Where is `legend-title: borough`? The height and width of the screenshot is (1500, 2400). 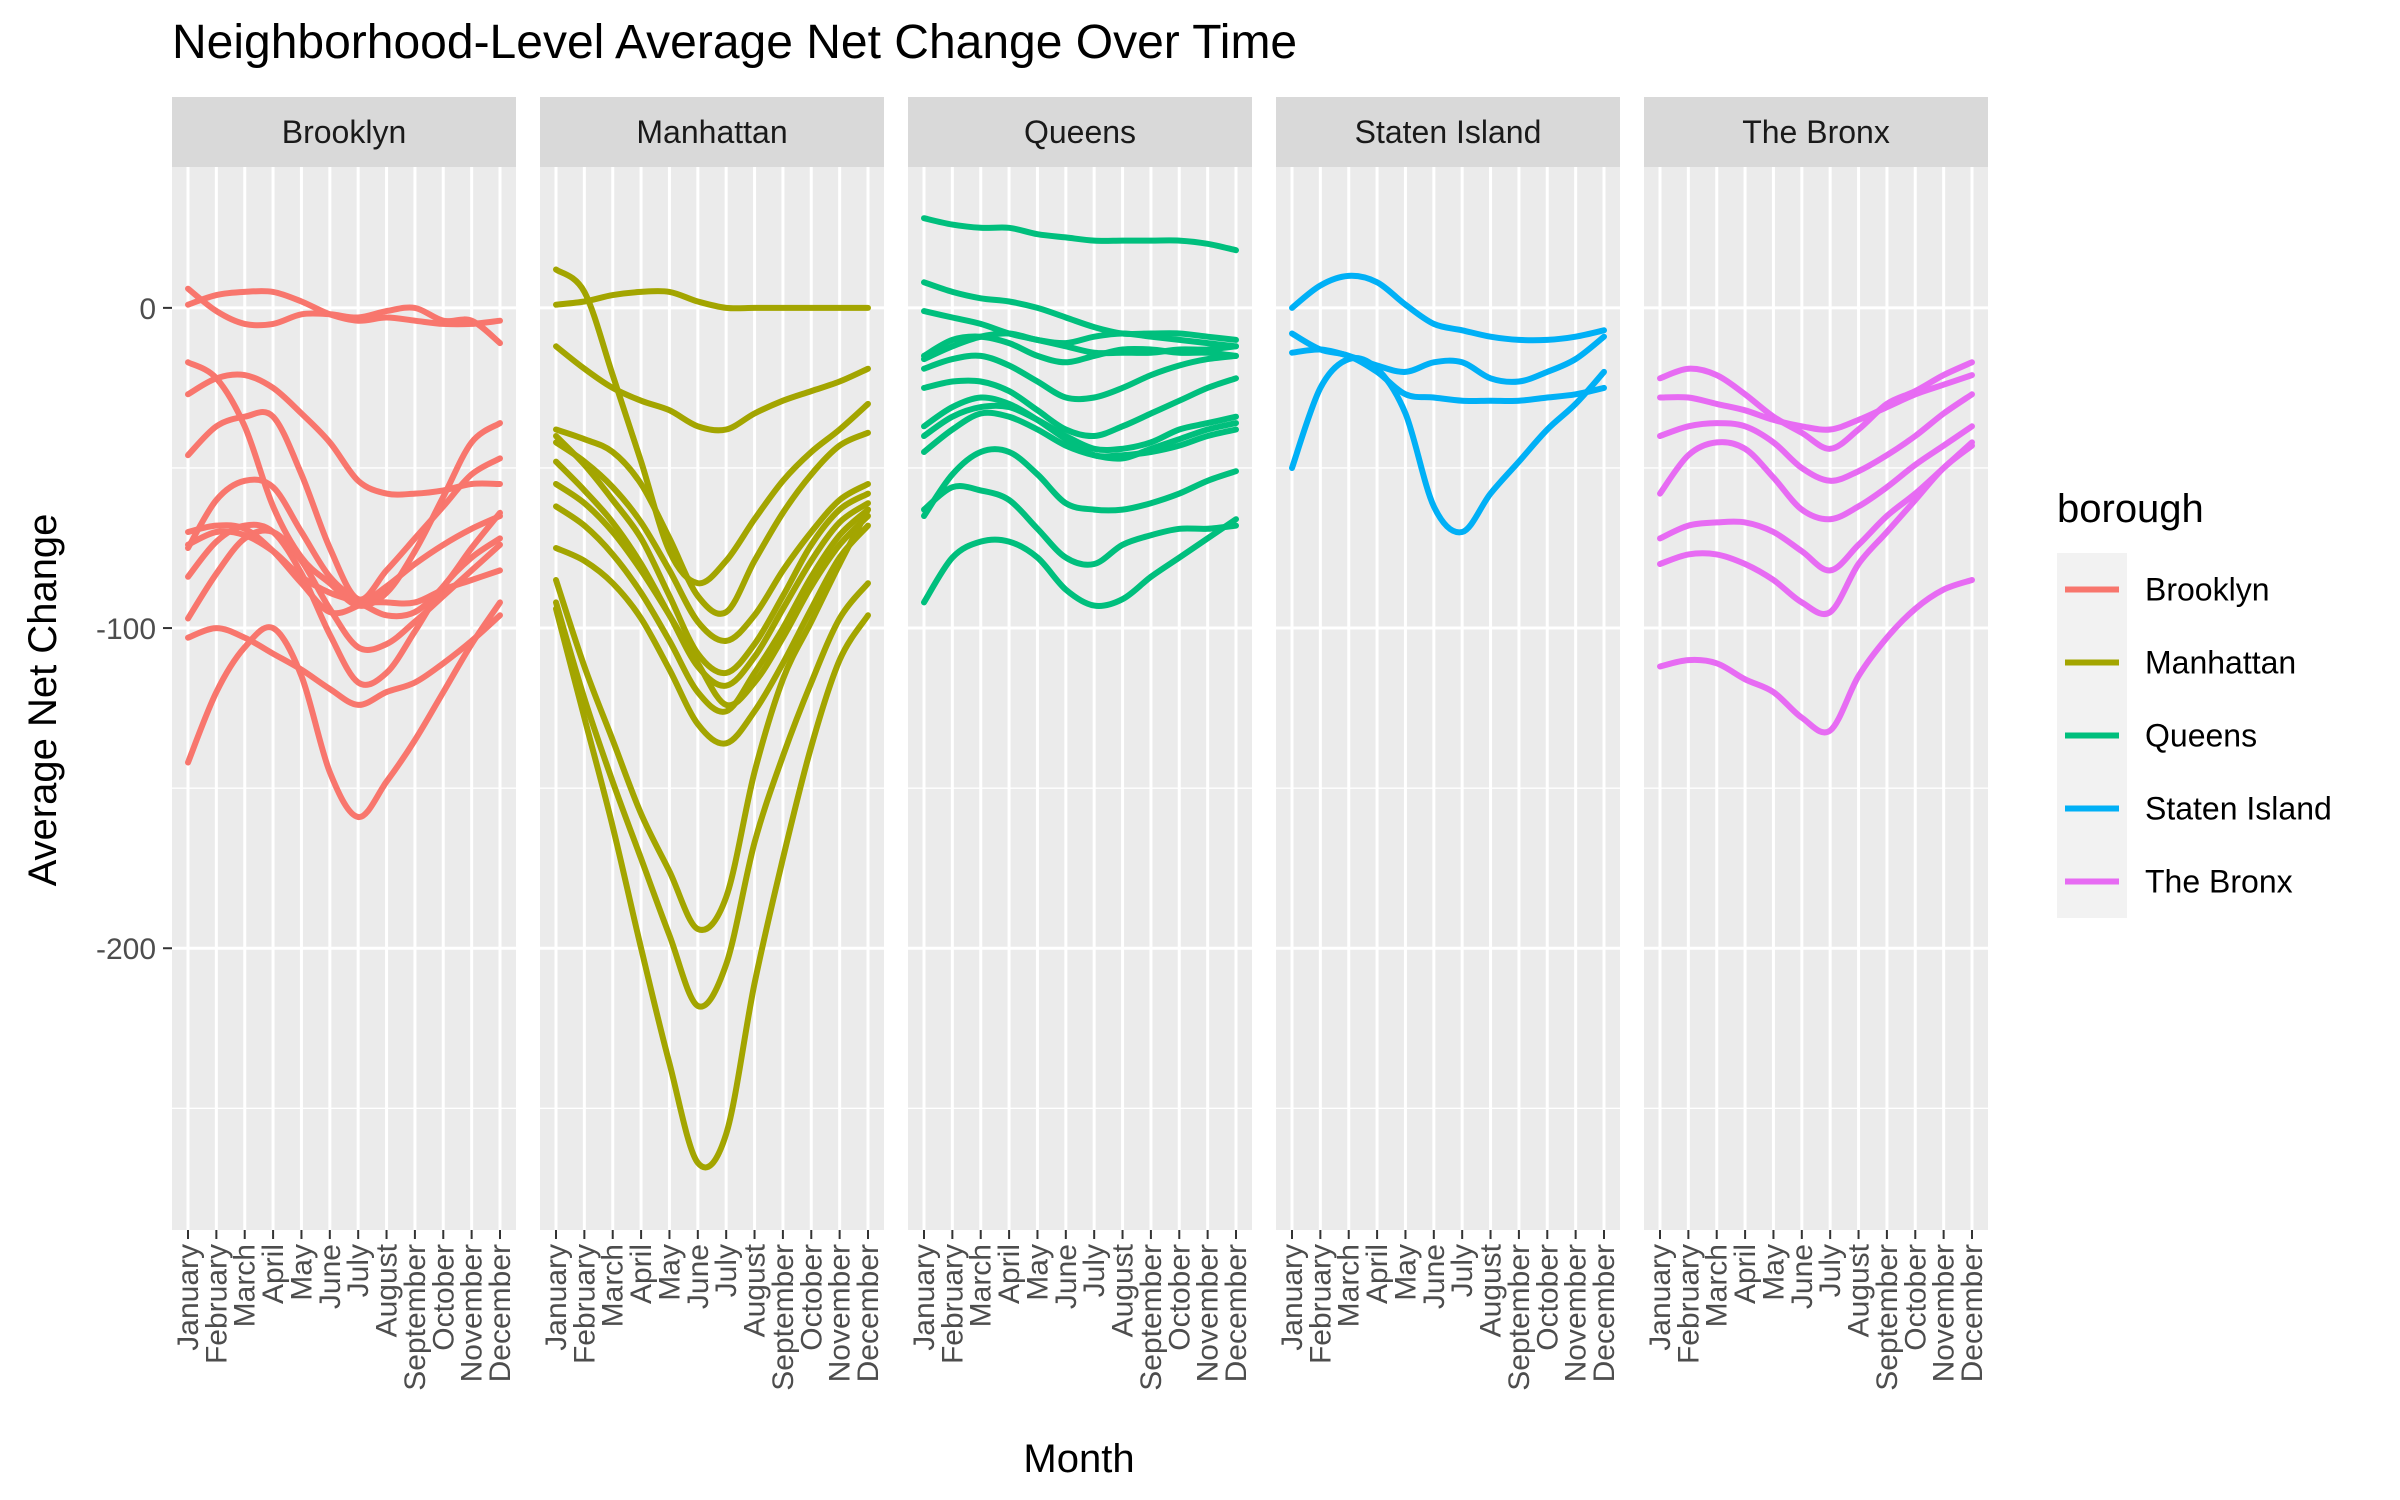 legend-title: borough is located at coordinates (2130, 509).